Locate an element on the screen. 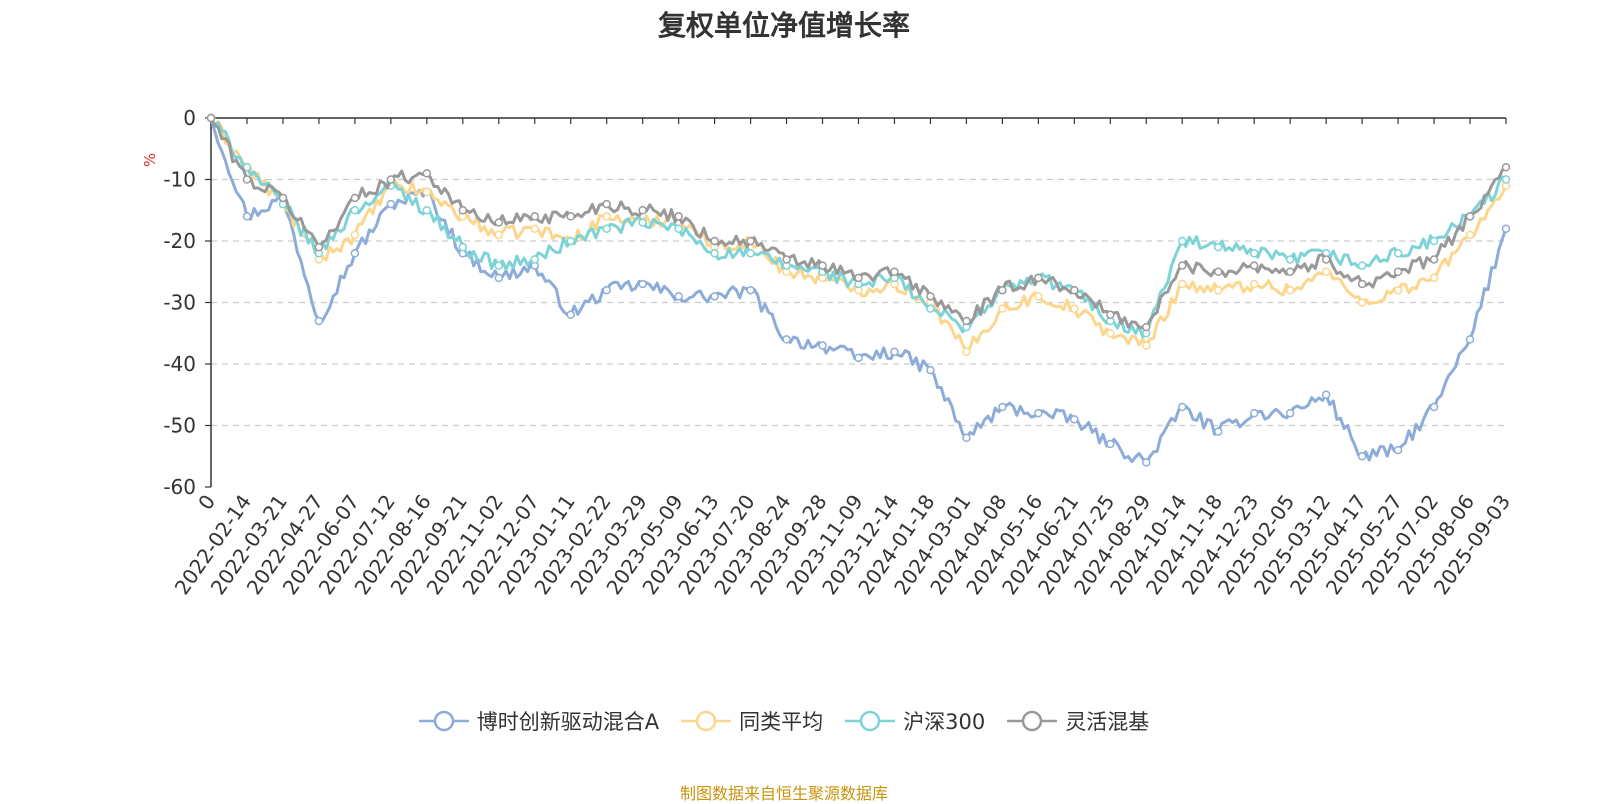 The width and height of the screenshot is (1600, 804). legend-label: 灵活混基 is located at coordinates (1107, 722).